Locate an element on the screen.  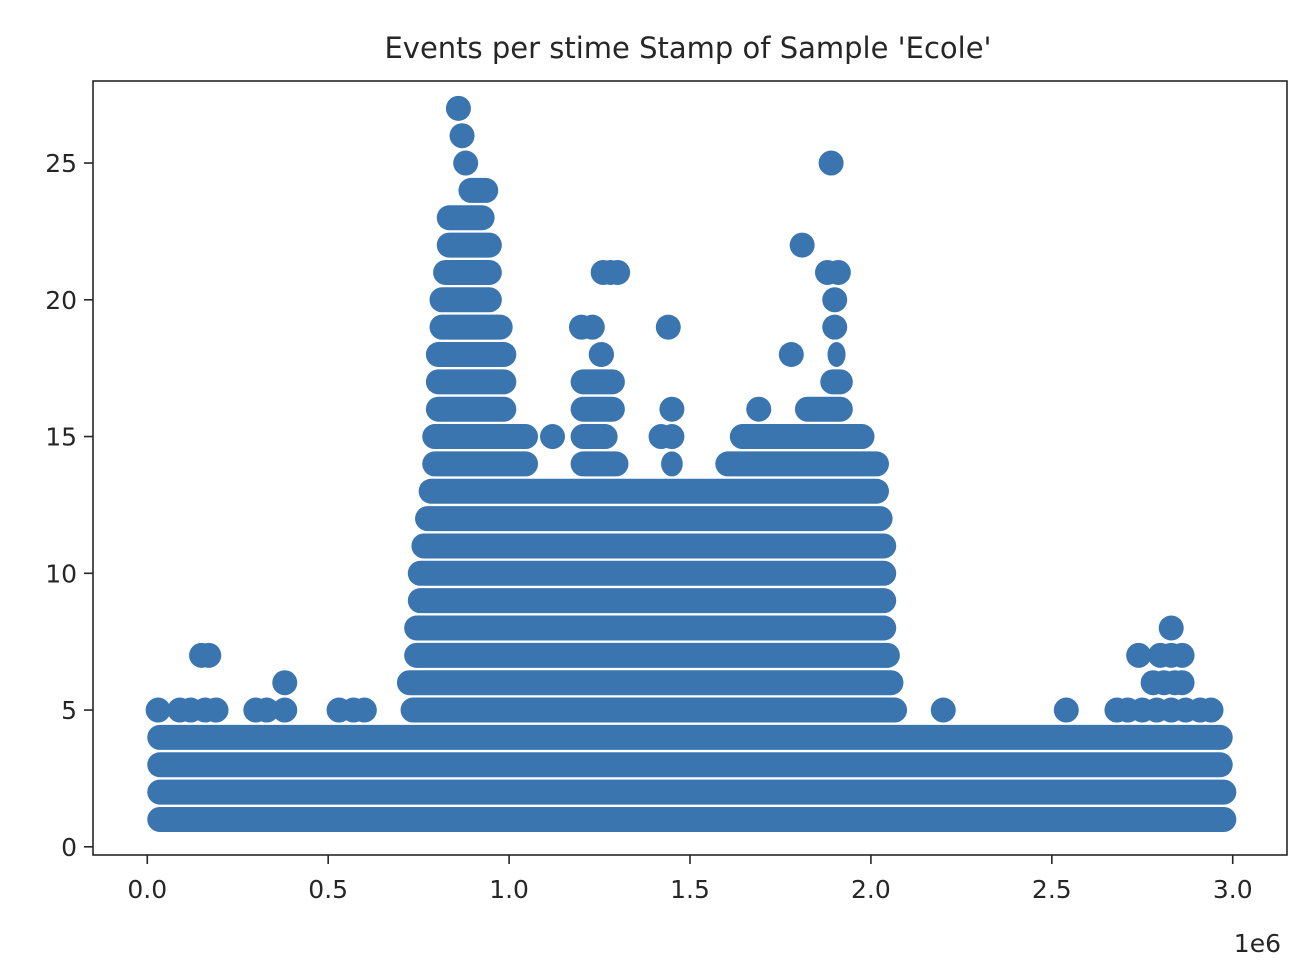
x-tick-label: 0.5 is located at coordinates (328, 889).